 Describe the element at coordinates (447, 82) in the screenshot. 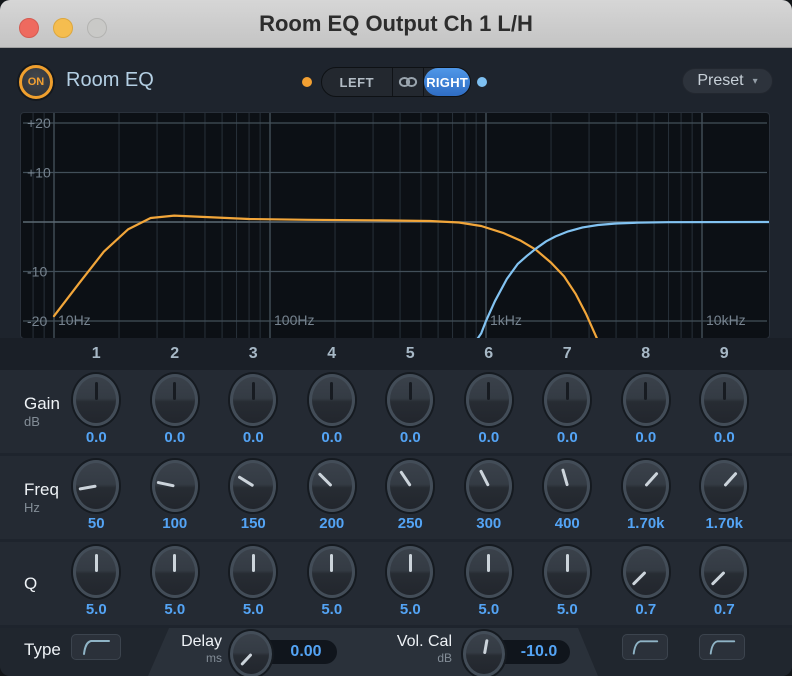

I see `right-channel-button: RIGHT` at that location.